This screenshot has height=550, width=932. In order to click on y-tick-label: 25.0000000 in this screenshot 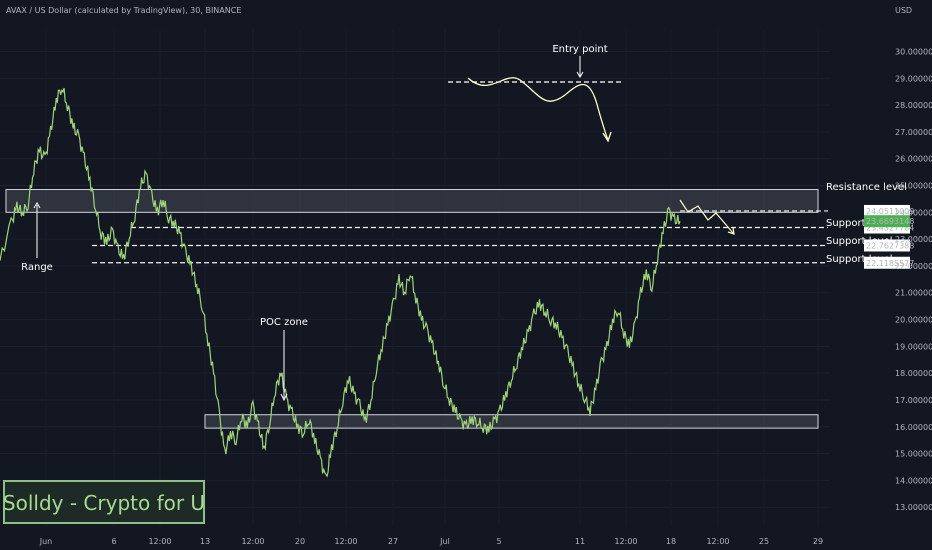, I will do `click(913, 186)`.